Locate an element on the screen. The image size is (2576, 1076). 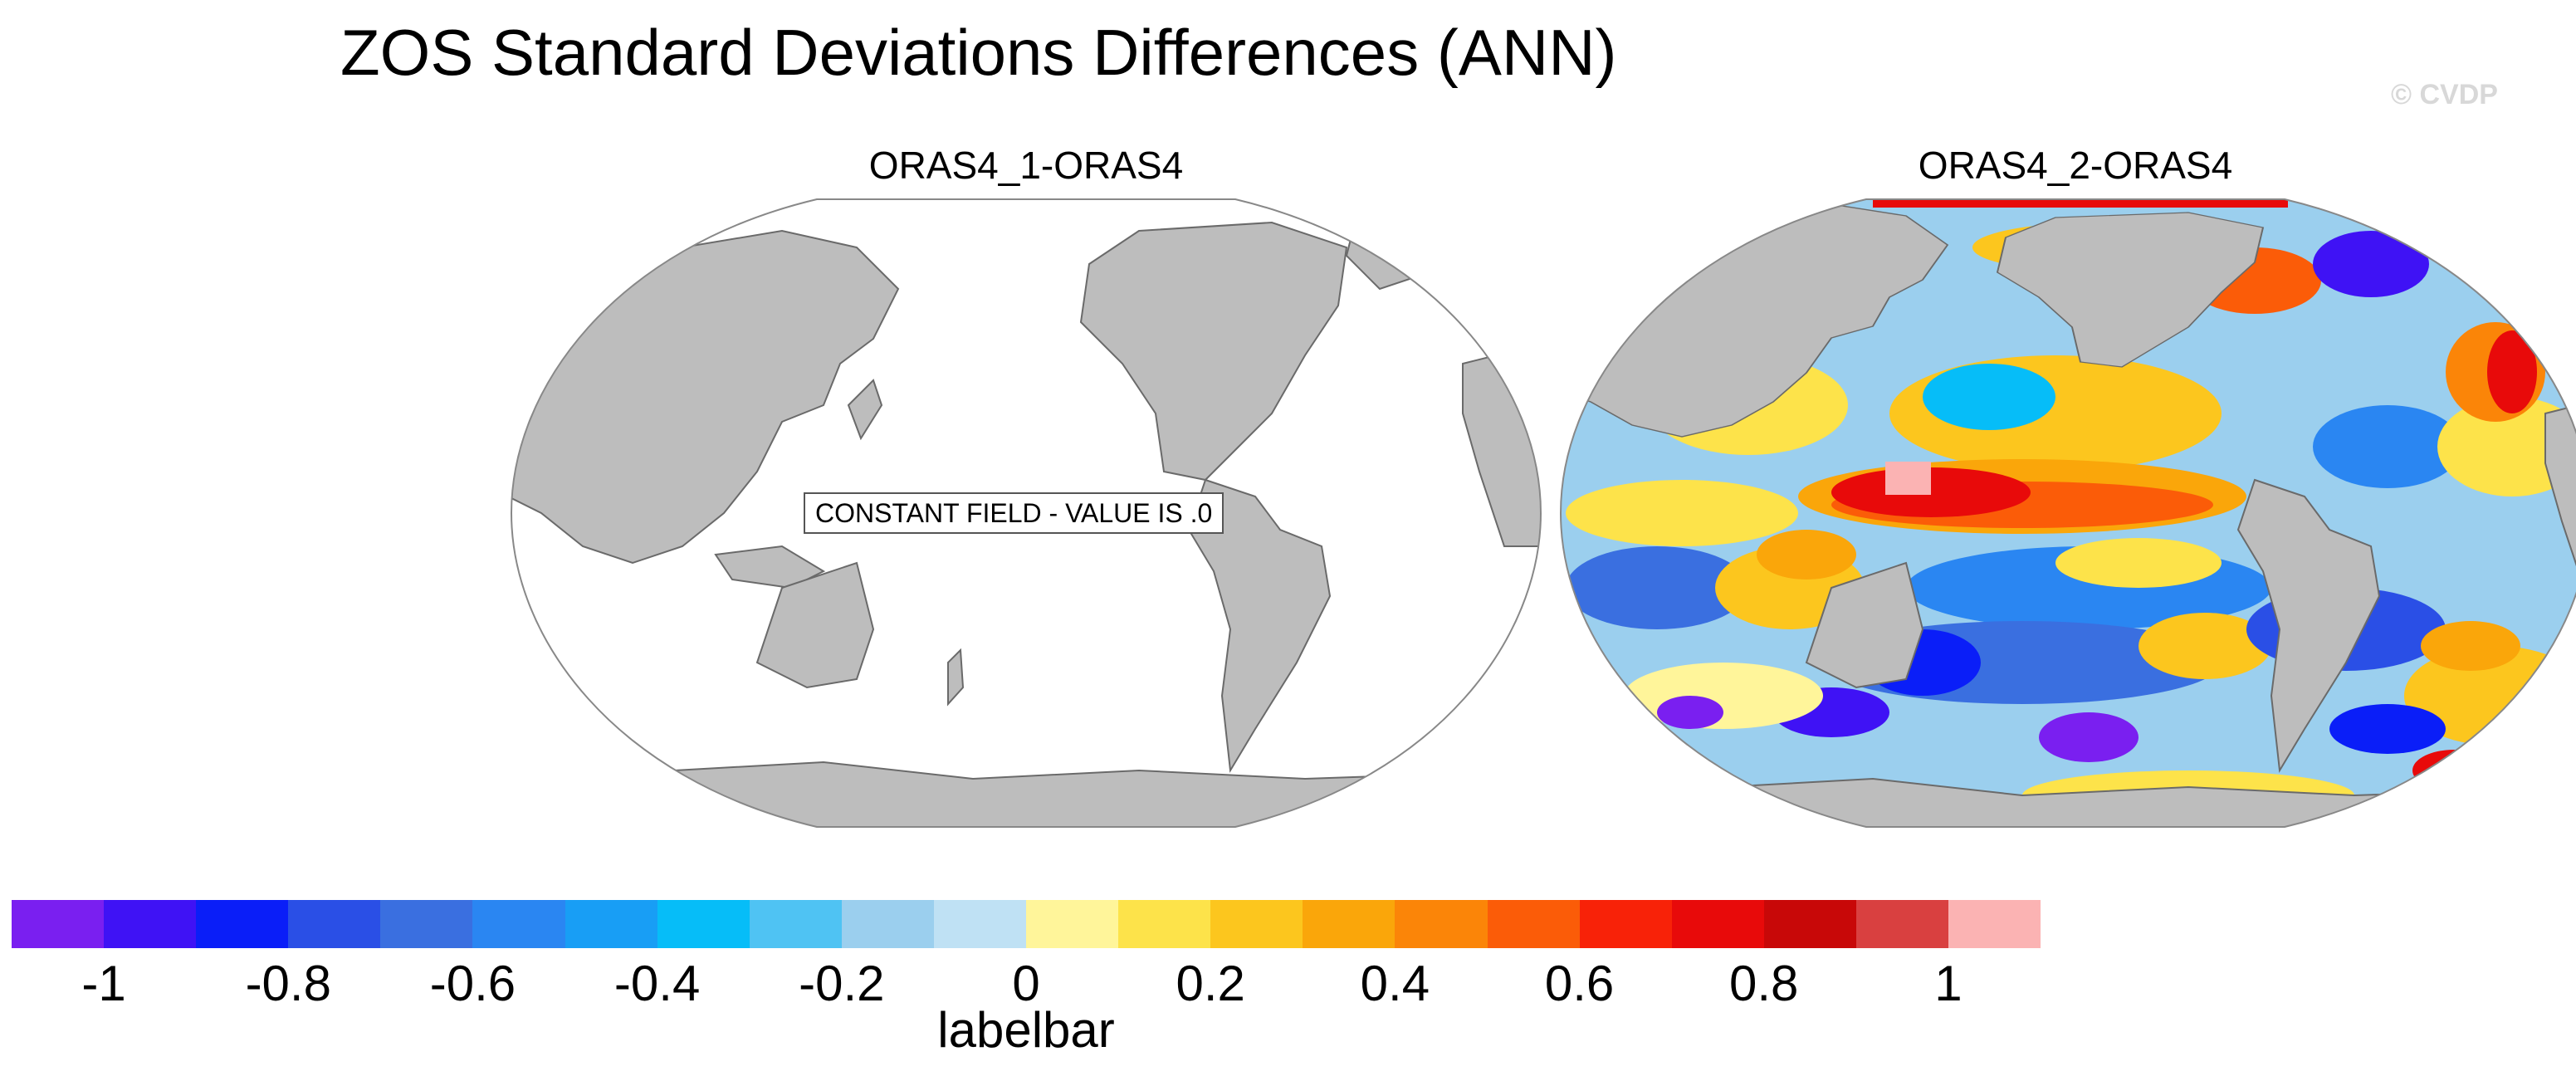
colorbar-tick-label: -0.4 is located at coordinates (657, 984).